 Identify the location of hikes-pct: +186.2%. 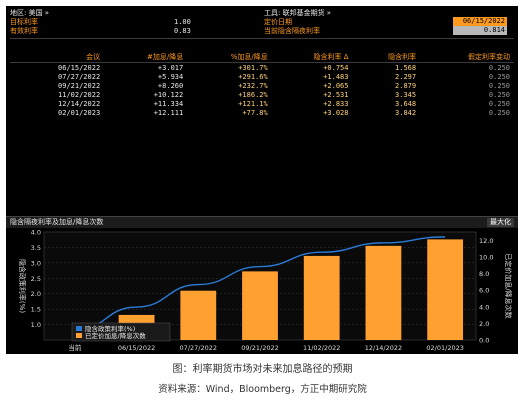
(253, 94).